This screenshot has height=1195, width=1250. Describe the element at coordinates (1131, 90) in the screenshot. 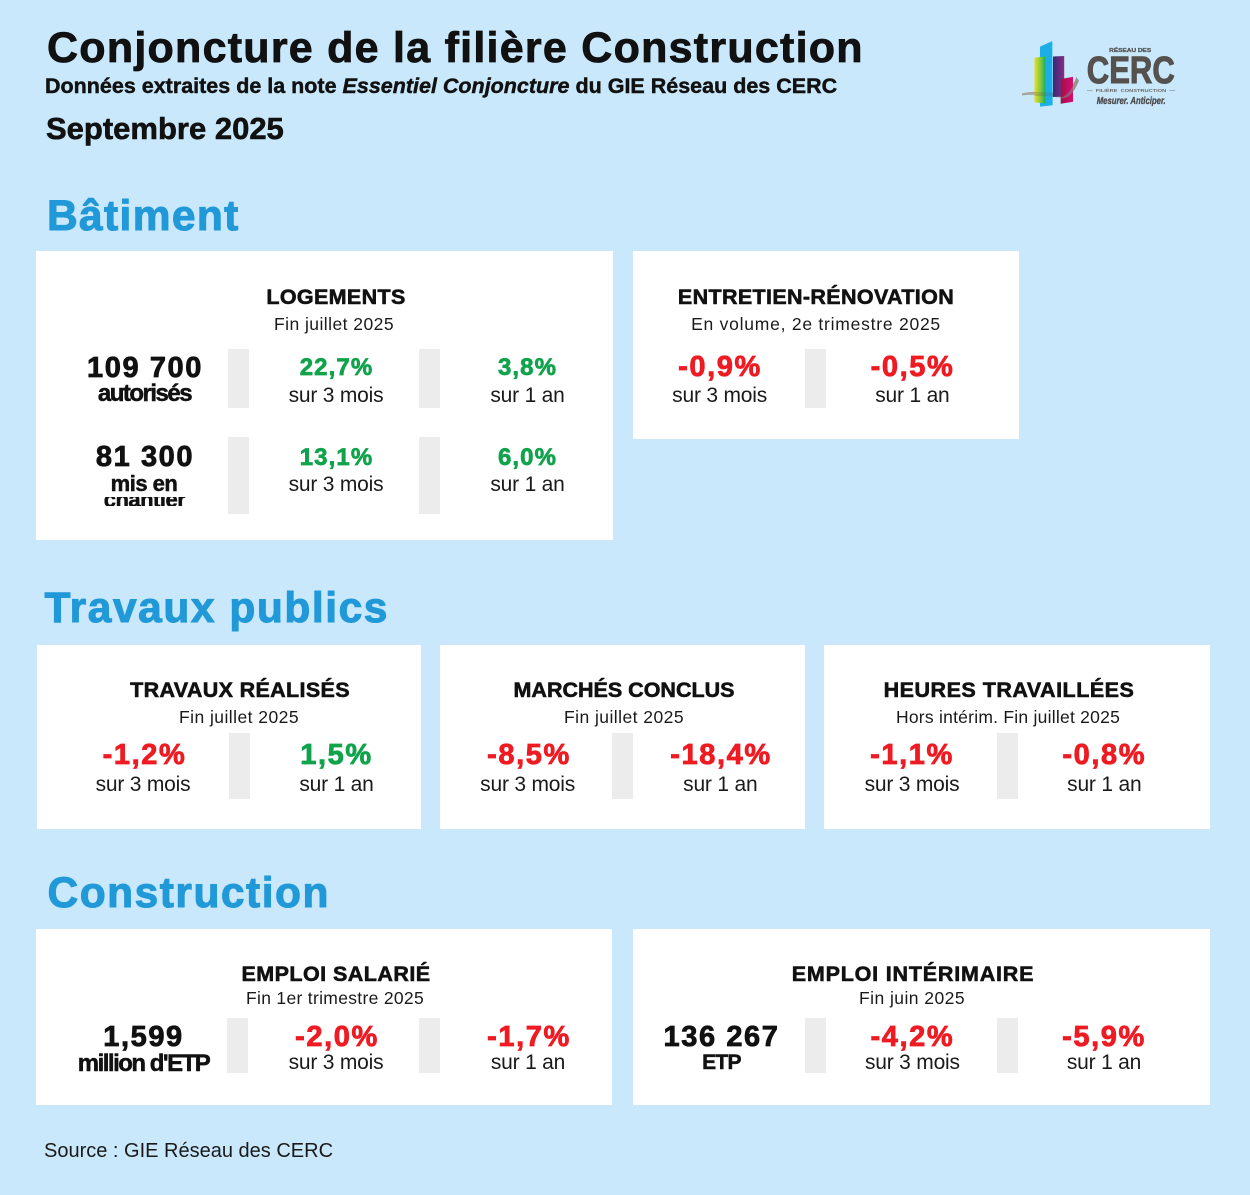

I see `svg-text: — FILIÈRE CONSTRUCTION —` at that location.